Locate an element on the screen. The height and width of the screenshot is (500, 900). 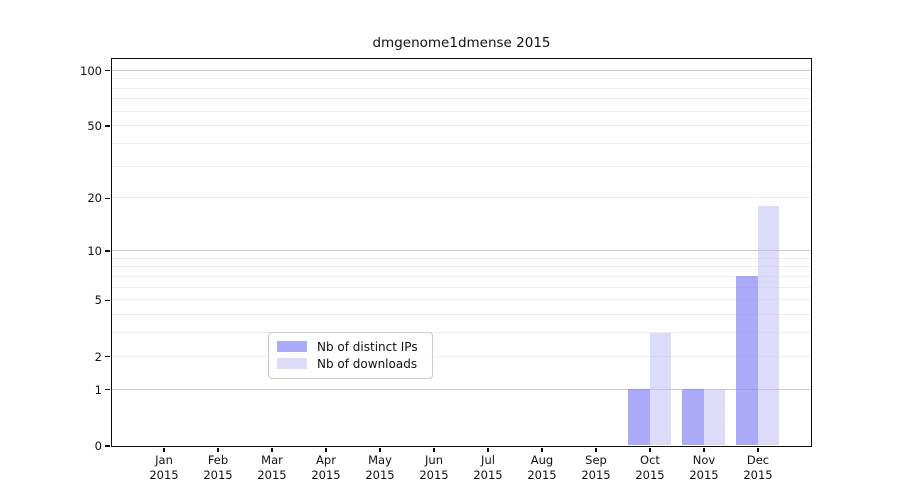
xtick-label-may: May 2015 is located at coordinates (380, 468).